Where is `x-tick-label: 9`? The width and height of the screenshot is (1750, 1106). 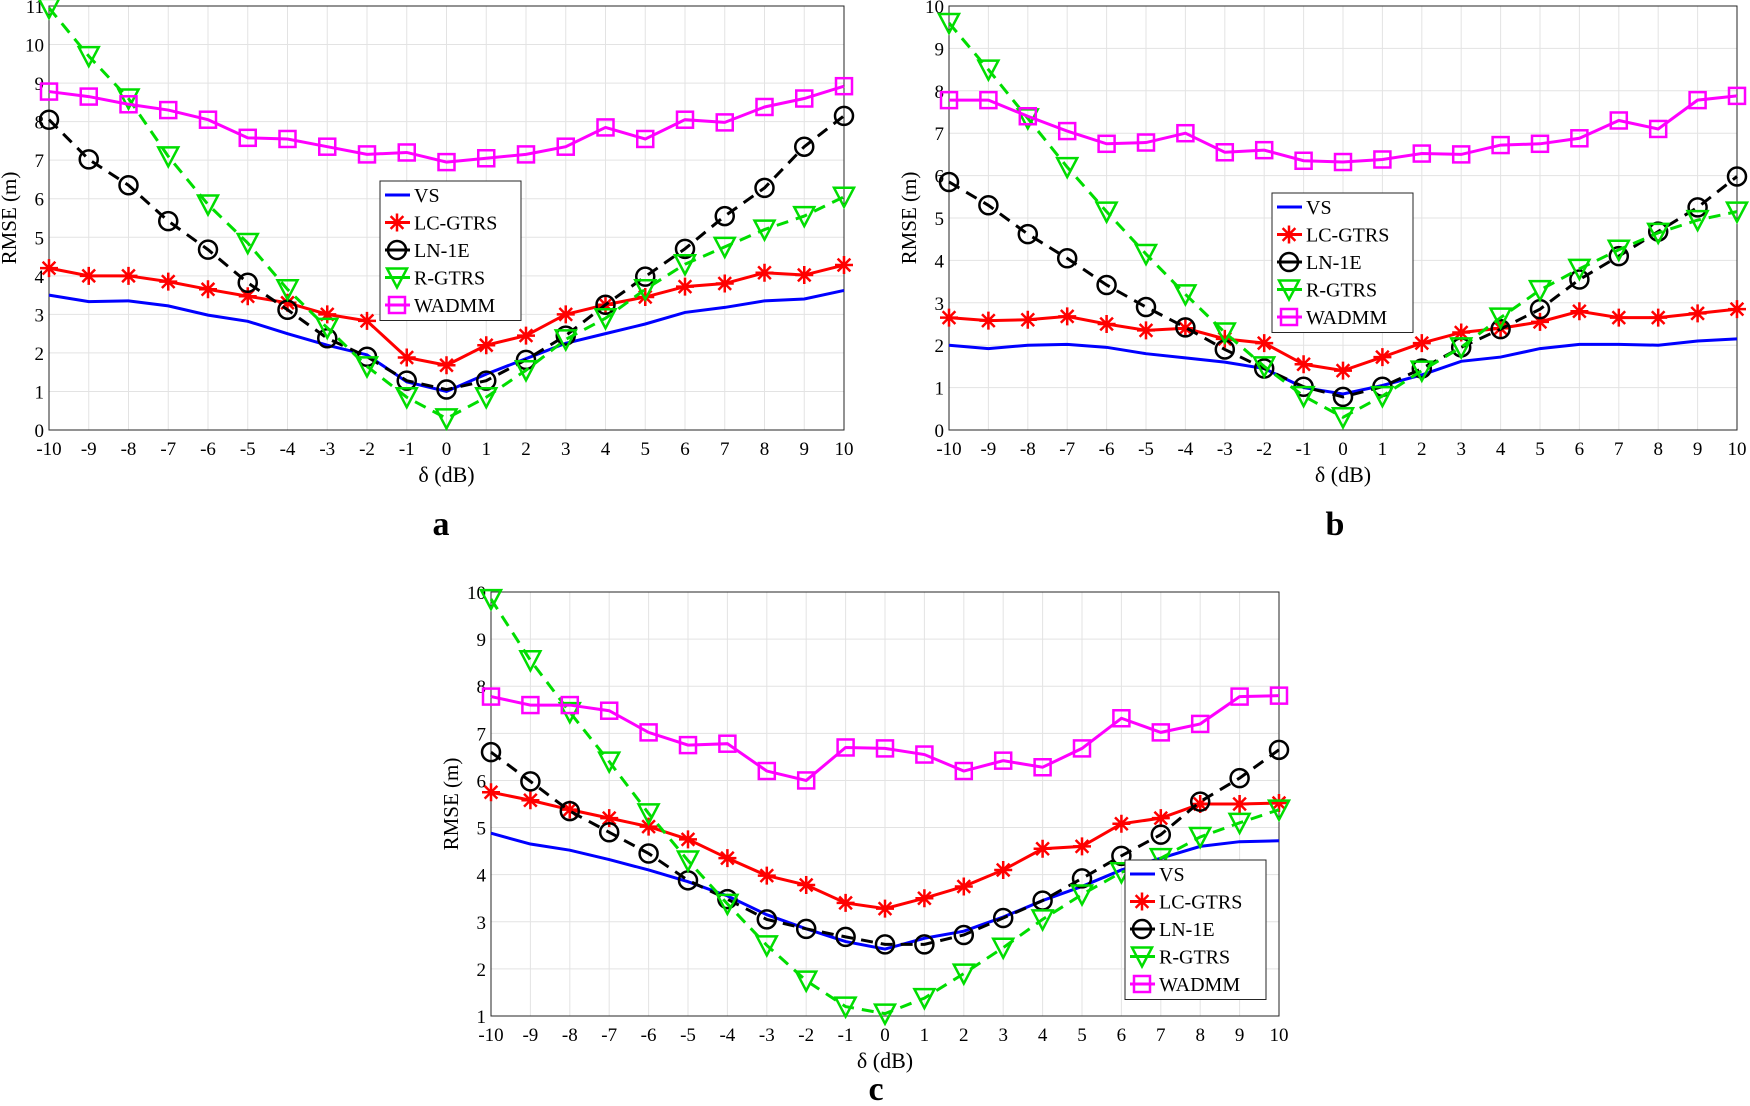
x-tick-label: 9 is located at coordinates (805, 449).